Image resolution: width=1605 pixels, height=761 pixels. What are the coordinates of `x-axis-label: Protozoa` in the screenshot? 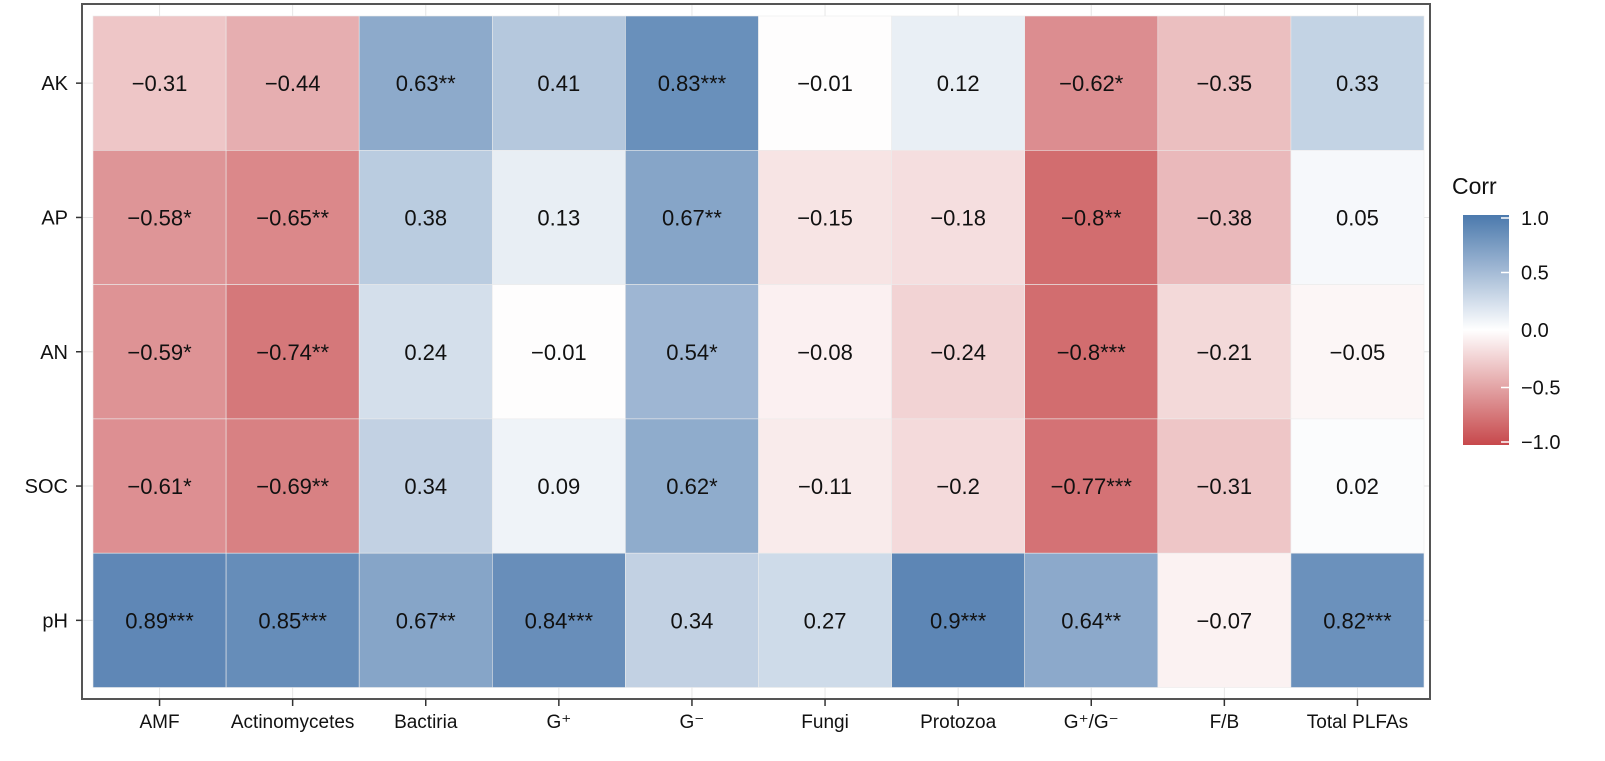 It's located at (958, 722).